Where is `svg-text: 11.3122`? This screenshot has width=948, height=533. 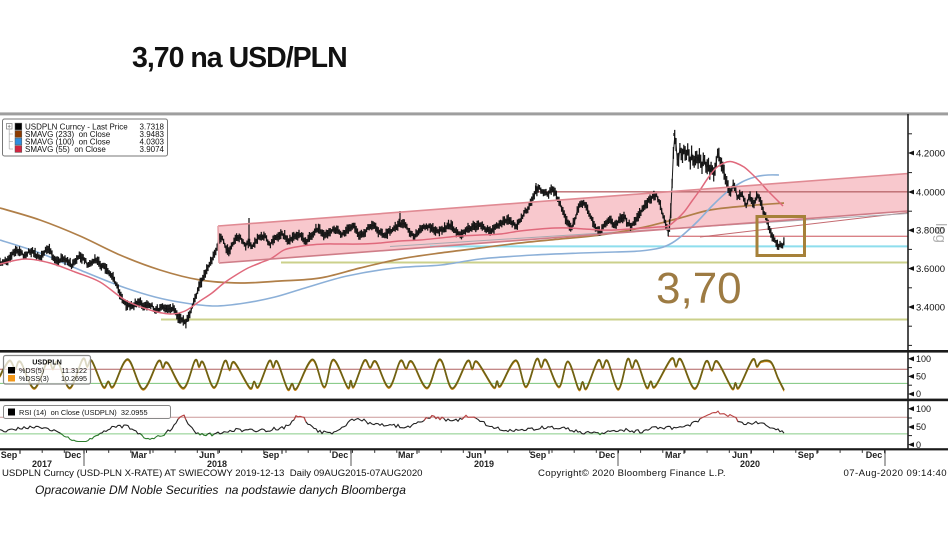
svg-text: 11.3122 is located at coordinates (74, 370).